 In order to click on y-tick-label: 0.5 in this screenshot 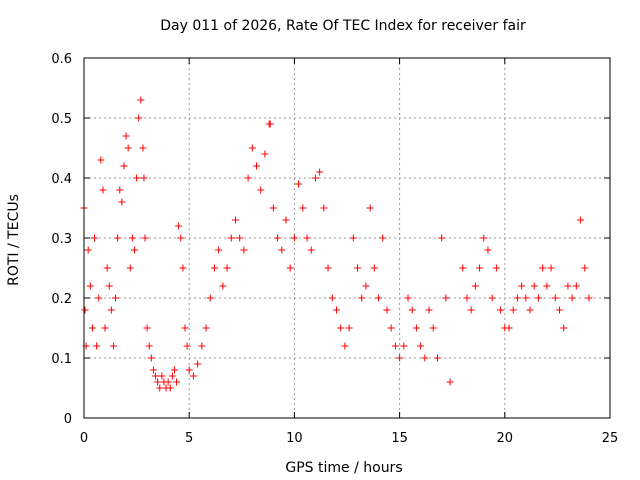, I will do `click(61, 119)`.